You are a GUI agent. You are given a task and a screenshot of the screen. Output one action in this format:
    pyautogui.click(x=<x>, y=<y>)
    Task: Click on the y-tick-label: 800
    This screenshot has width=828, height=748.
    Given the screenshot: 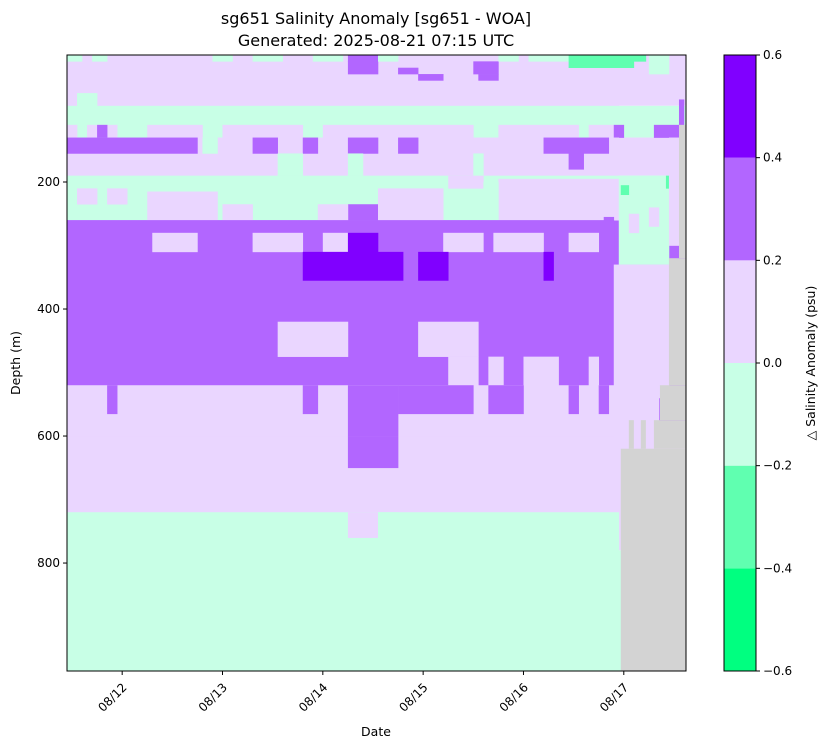 What is the action you would take?
    pyautogui.click(x=48, y=563)
    